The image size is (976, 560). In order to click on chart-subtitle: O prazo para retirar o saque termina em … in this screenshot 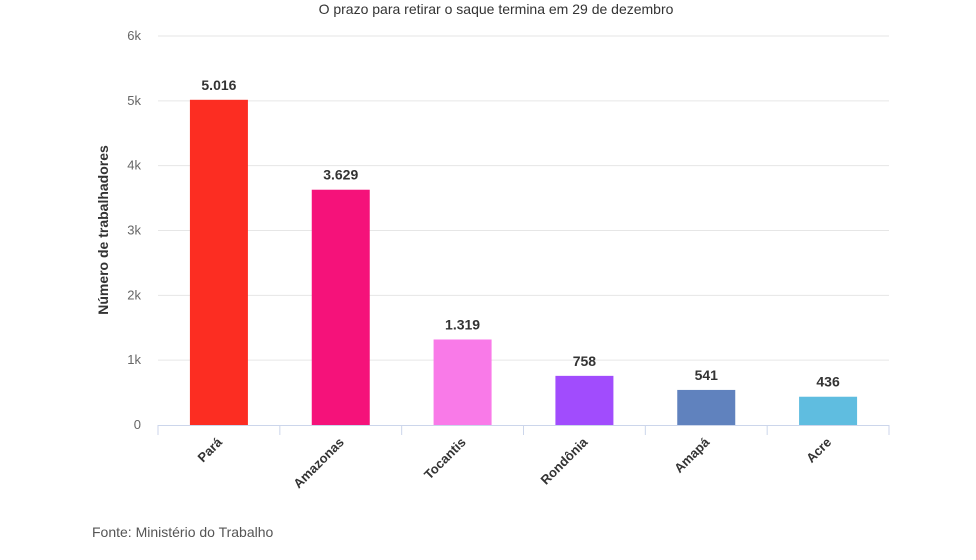, I will do `click(496, 9)`.